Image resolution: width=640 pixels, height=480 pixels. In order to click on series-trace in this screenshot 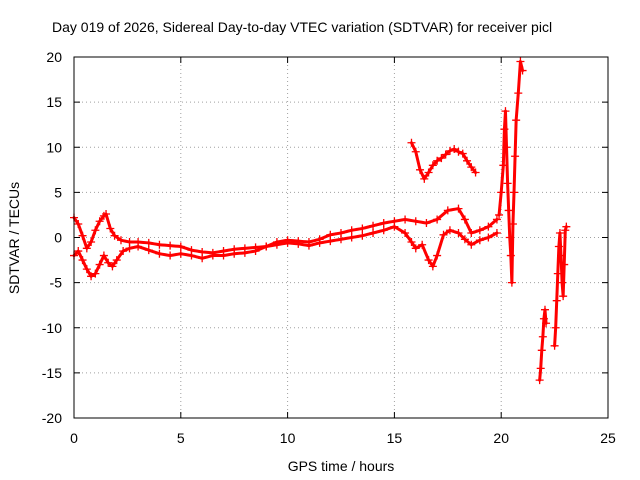, I will do `click(511, 172)`.